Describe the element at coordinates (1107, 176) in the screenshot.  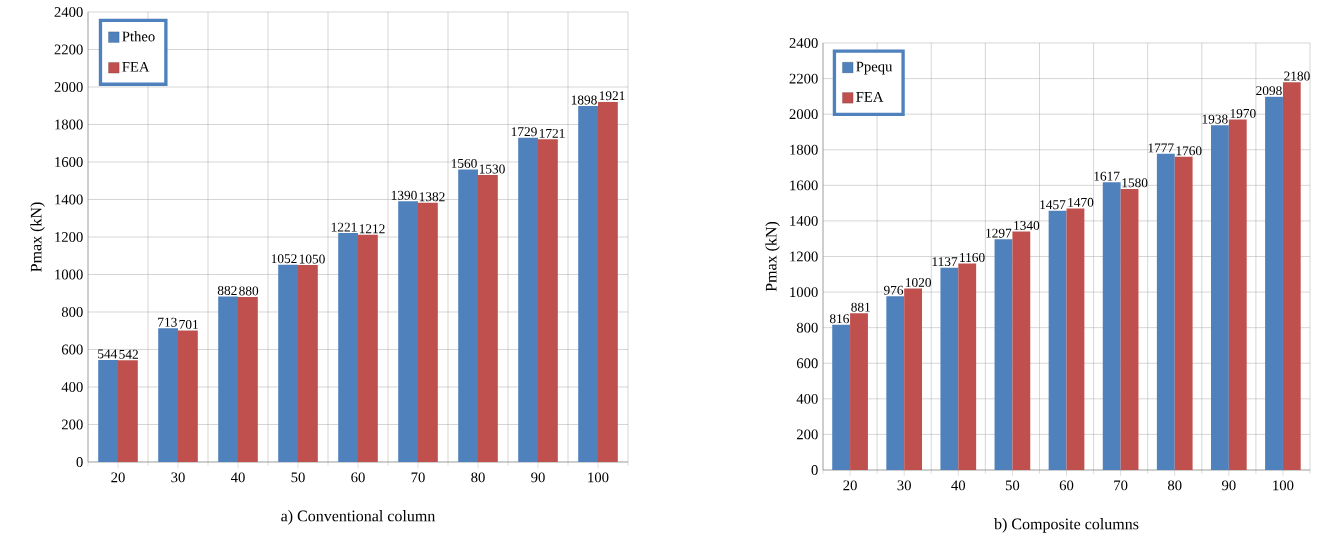
I see `data-label: 1617` at that location.